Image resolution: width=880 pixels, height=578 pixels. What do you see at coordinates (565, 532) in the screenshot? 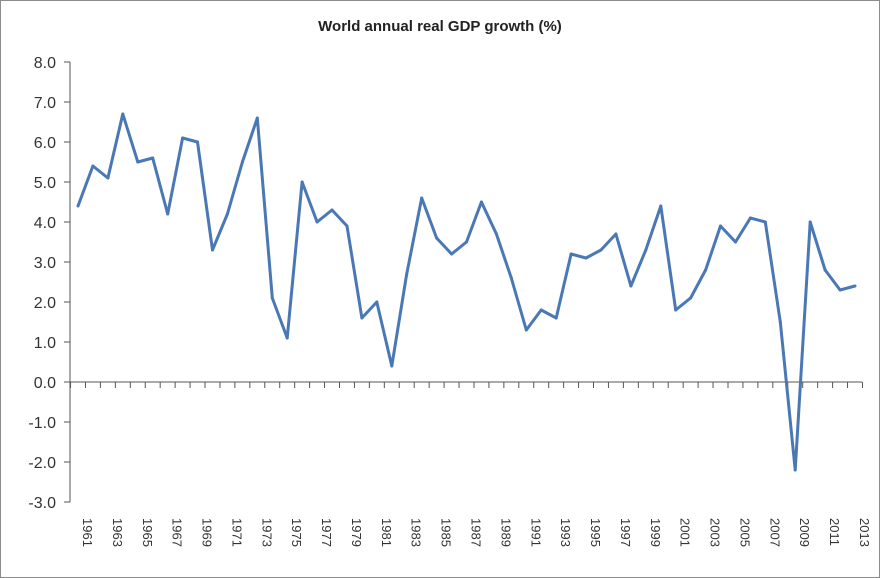
I see `x-tick-label: 1993` at bounding box center [565, 532].